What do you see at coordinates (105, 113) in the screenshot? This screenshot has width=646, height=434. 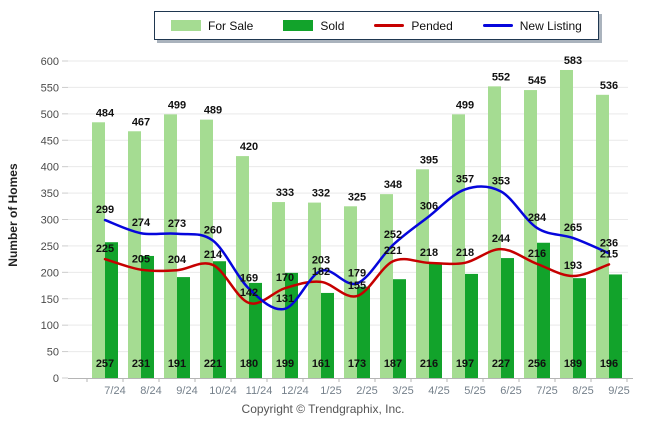 I see `for-sale-value-label: 484` at bounding box center [105, 113].